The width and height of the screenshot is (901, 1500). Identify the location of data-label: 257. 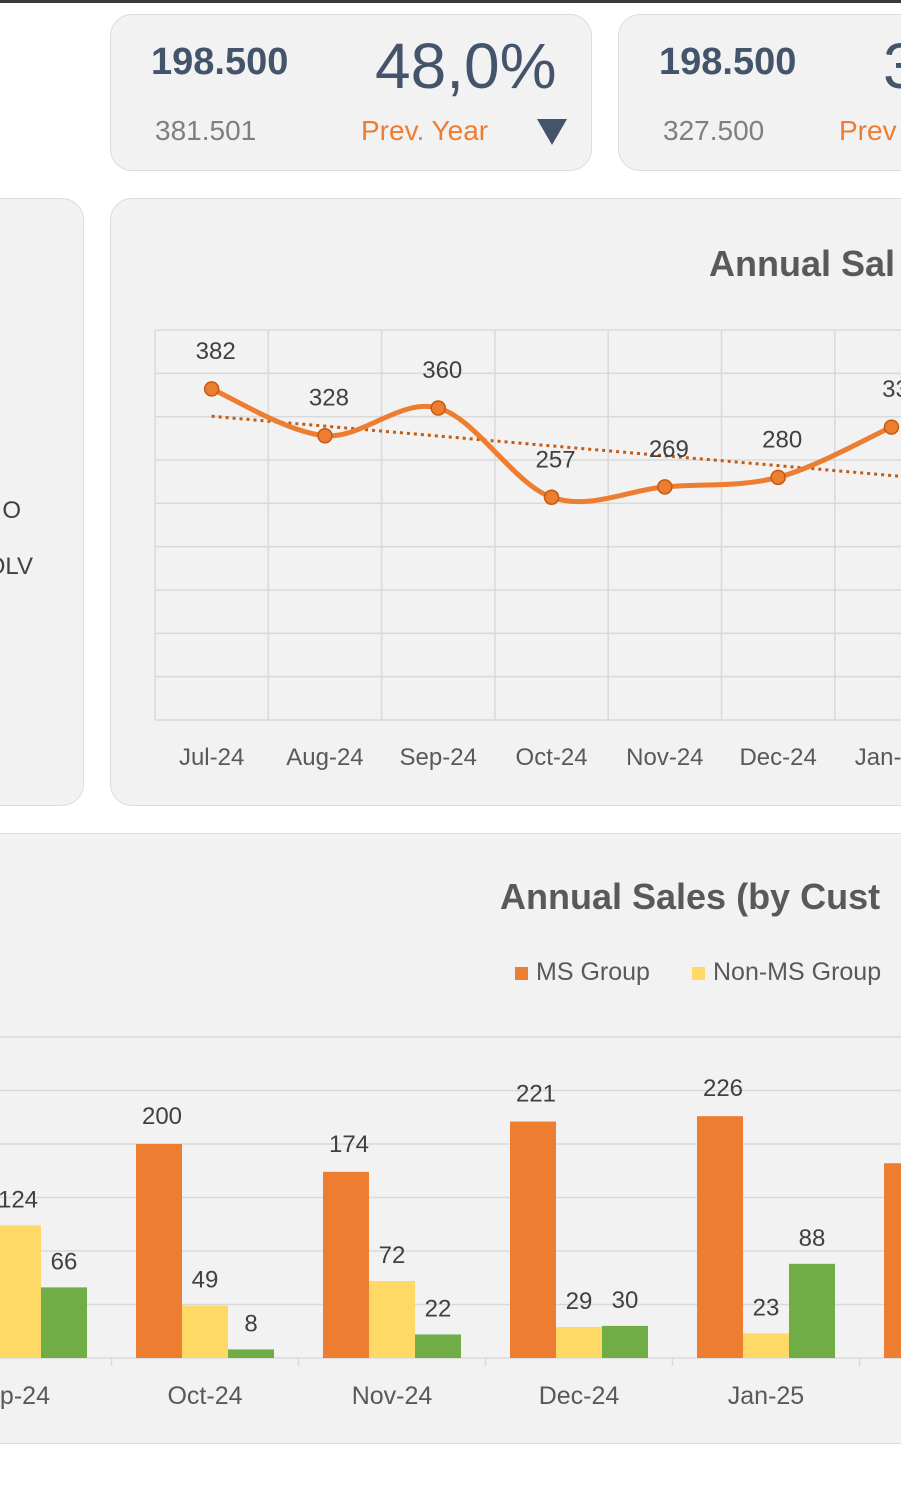
(556, 459).